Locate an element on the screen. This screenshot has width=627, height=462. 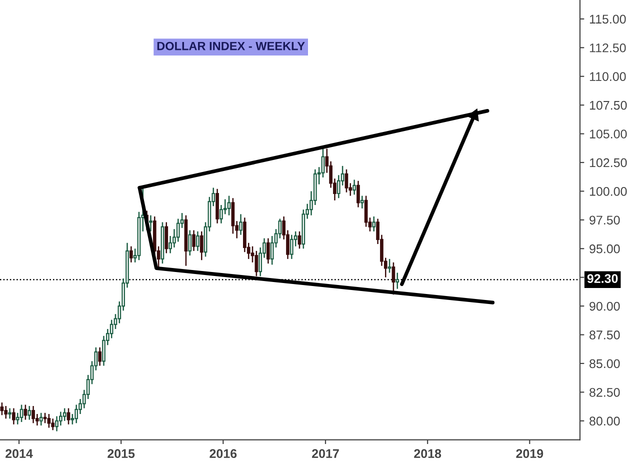
x-tick-label: 2016 is located at coordinates (223, 453).